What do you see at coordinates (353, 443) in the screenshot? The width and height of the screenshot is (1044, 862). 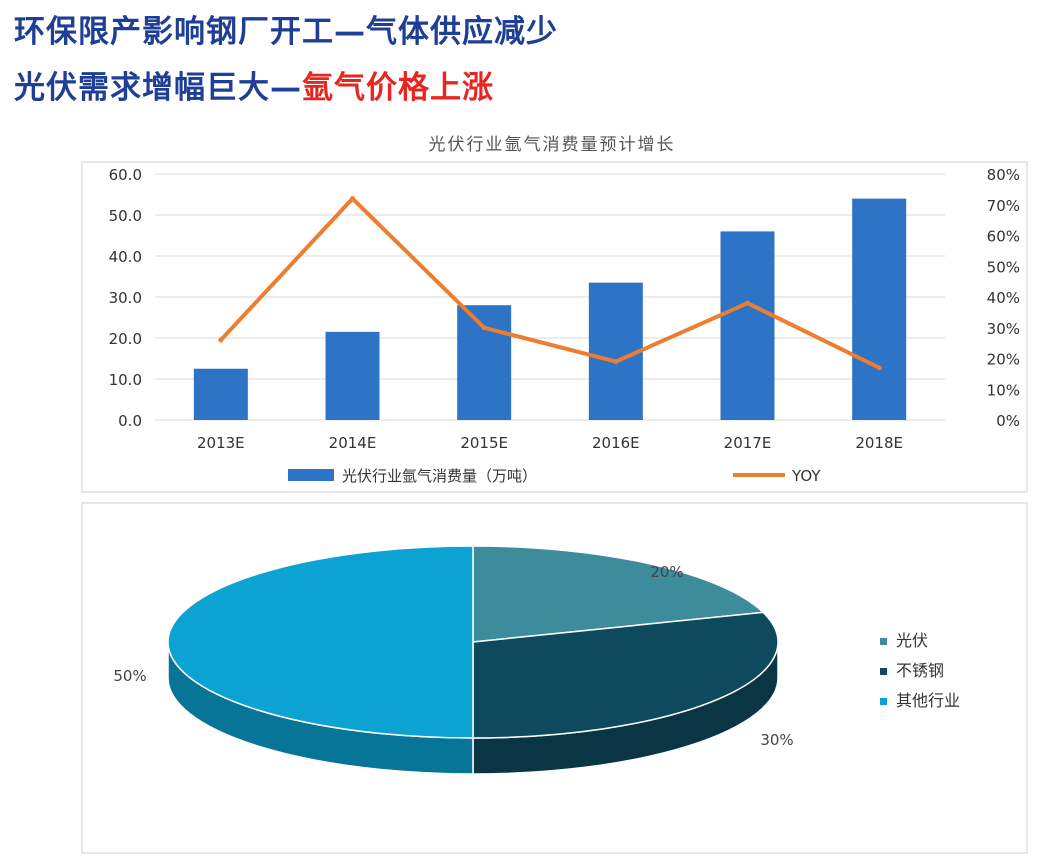 I see `x-tick-label: 2014E` at bounding box center [353, 443].